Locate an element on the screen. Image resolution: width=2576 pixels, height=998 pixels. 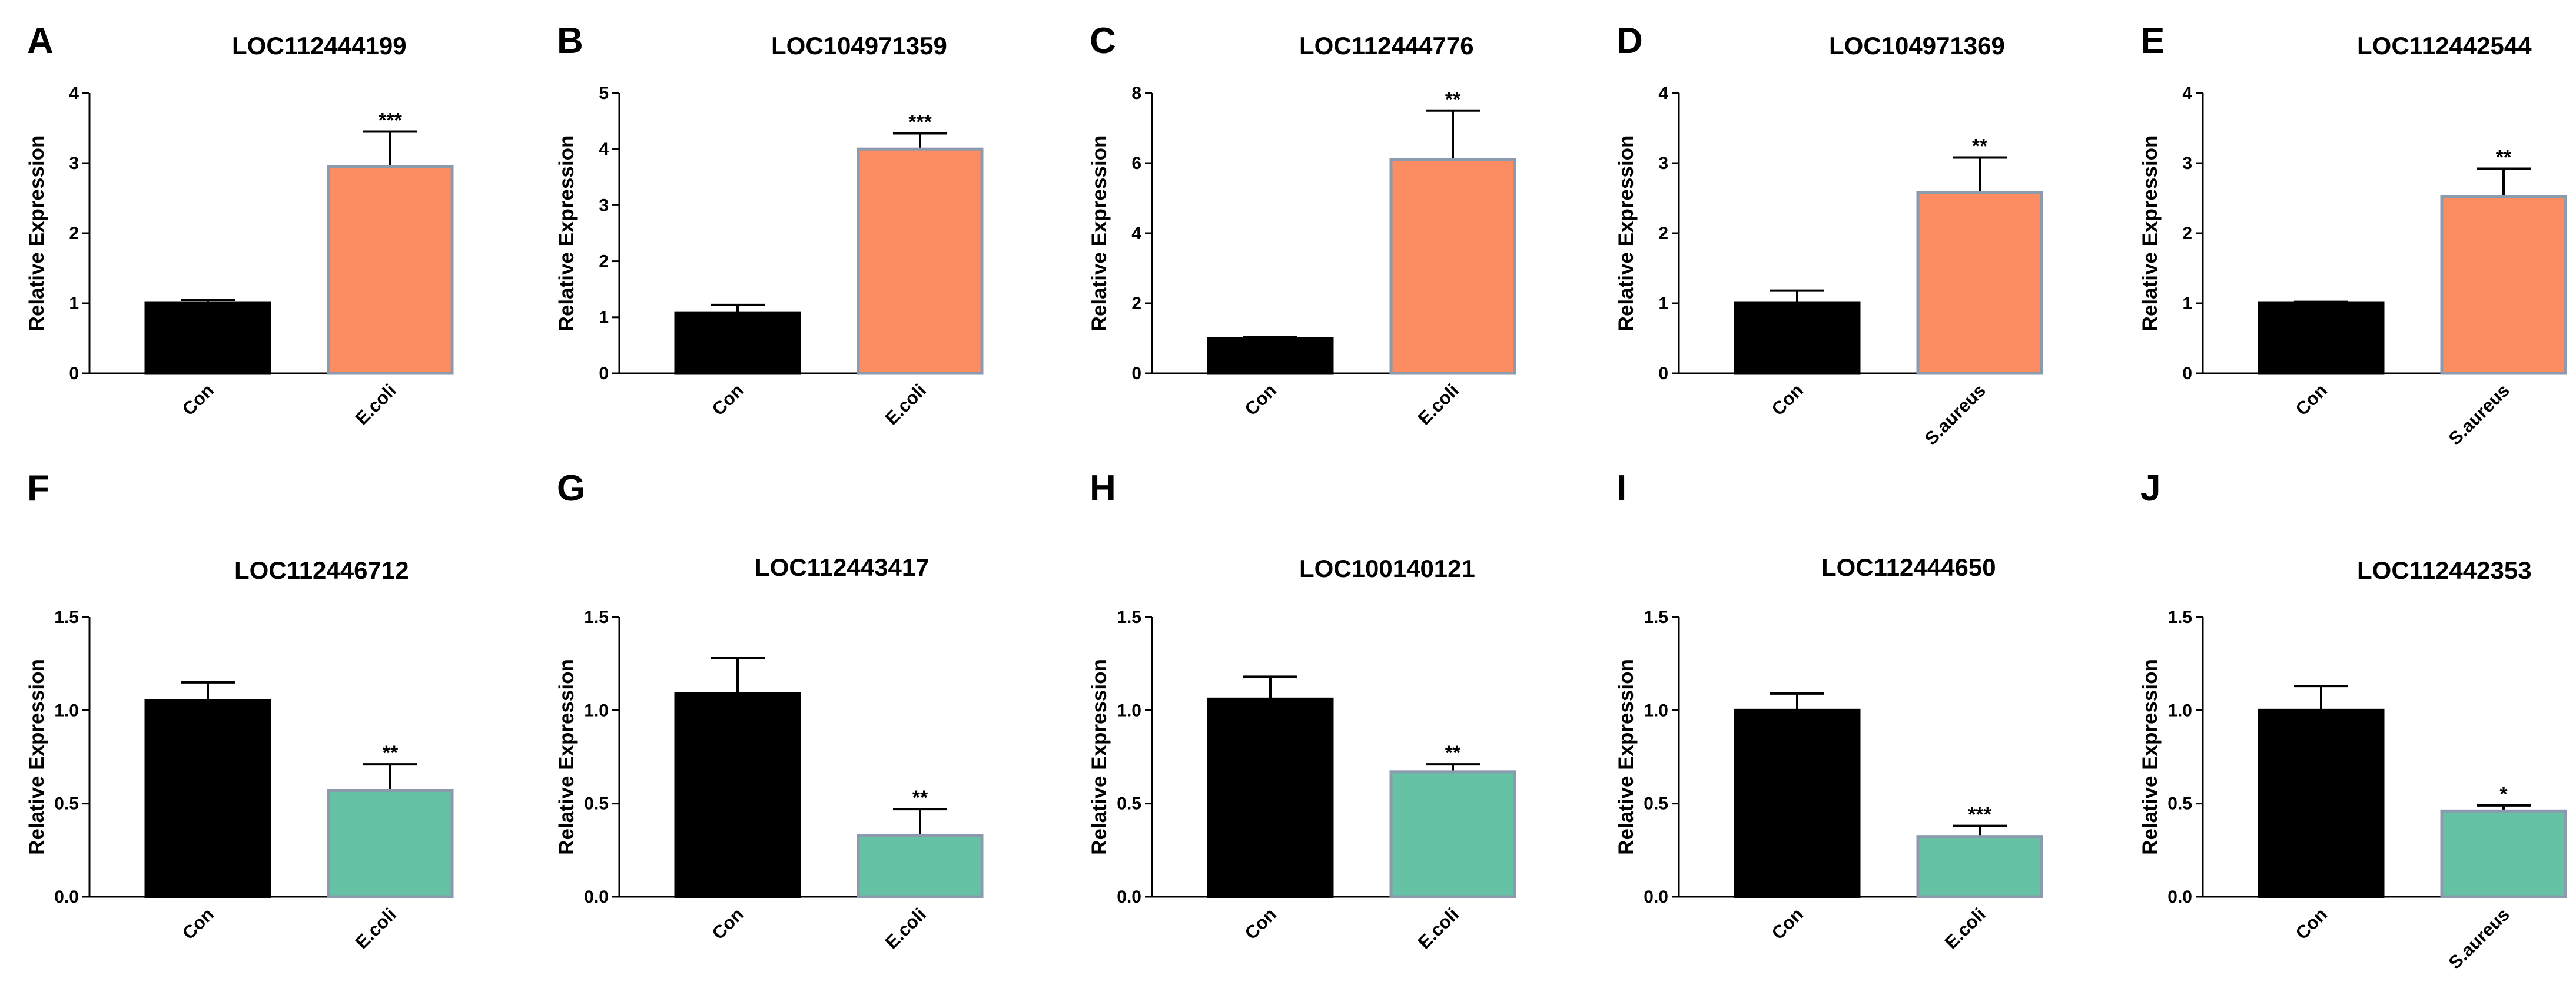
chart-title: LOC112444776 is located at coordinates (1386, 45).